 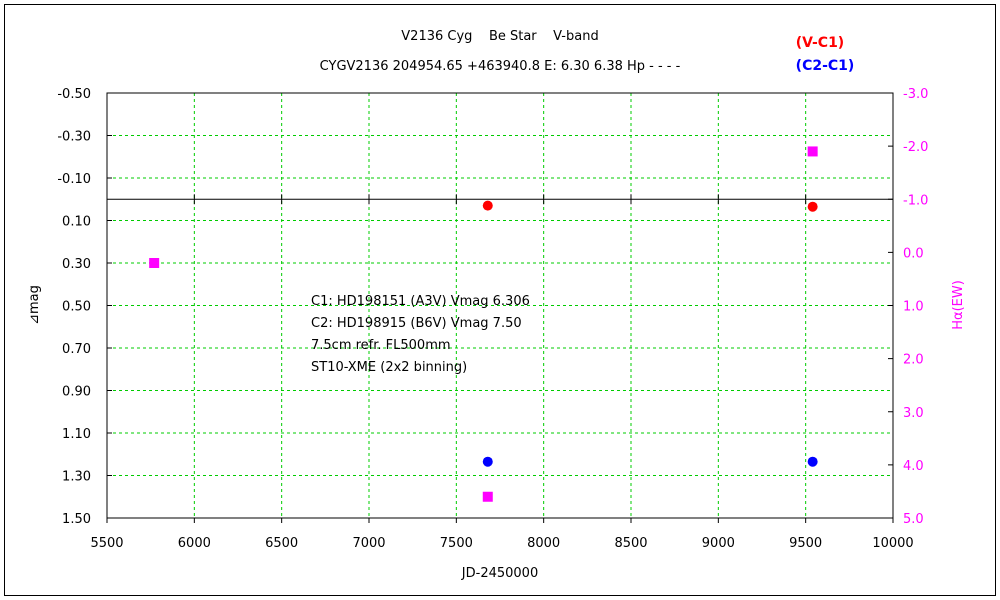 What do you see at coordinates (913, 466) in the screenshot?
I see `y2-tick-label: 4.0` at bounding box center [913, 466].